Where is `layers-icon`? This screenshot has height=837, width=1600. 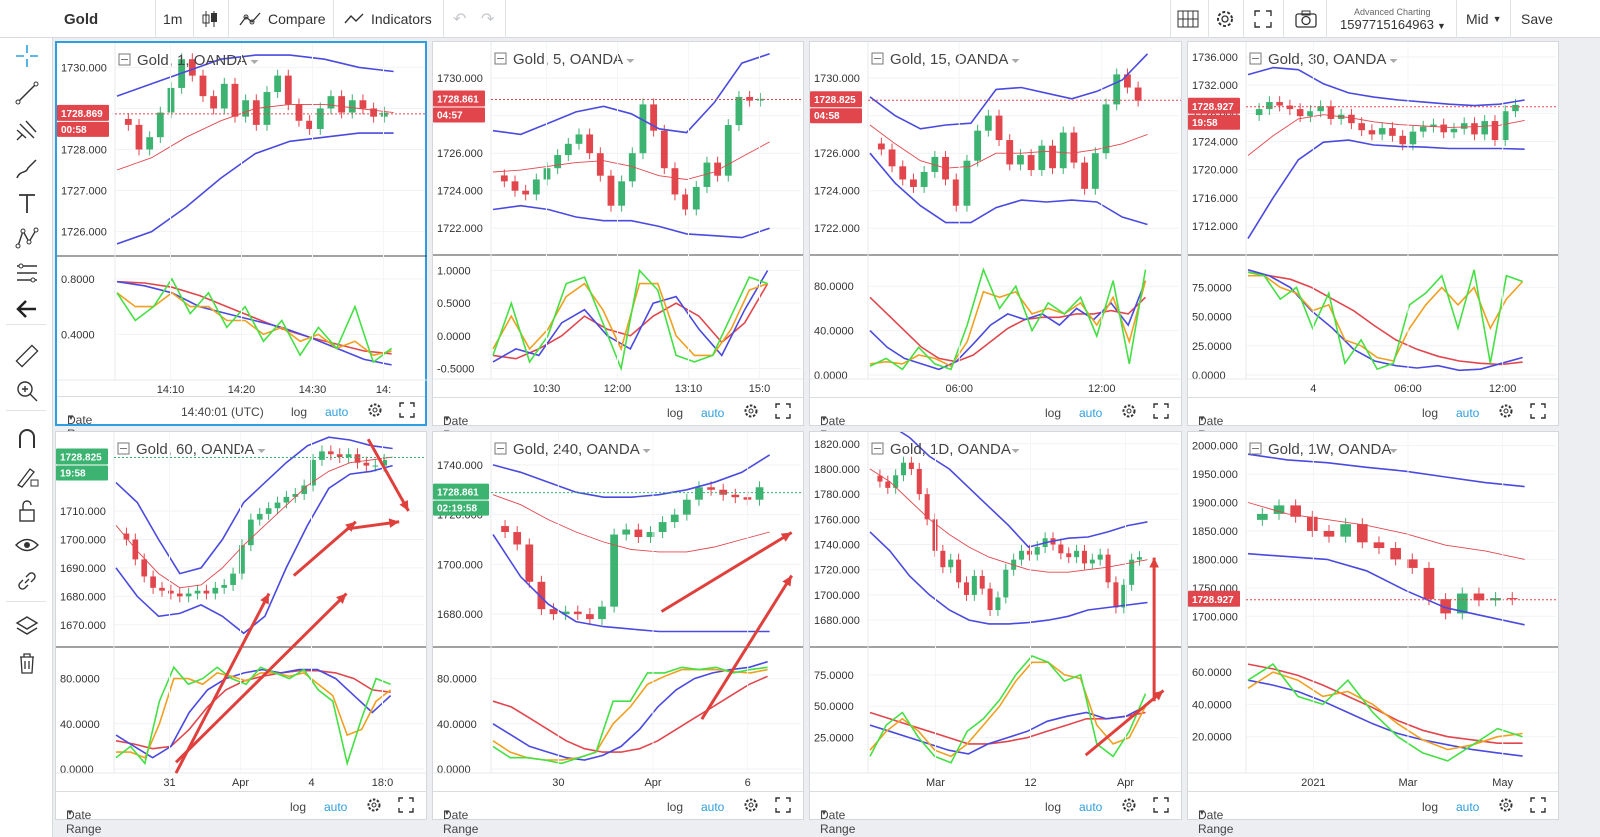
layers-icon is located at coordinates (27, 626).